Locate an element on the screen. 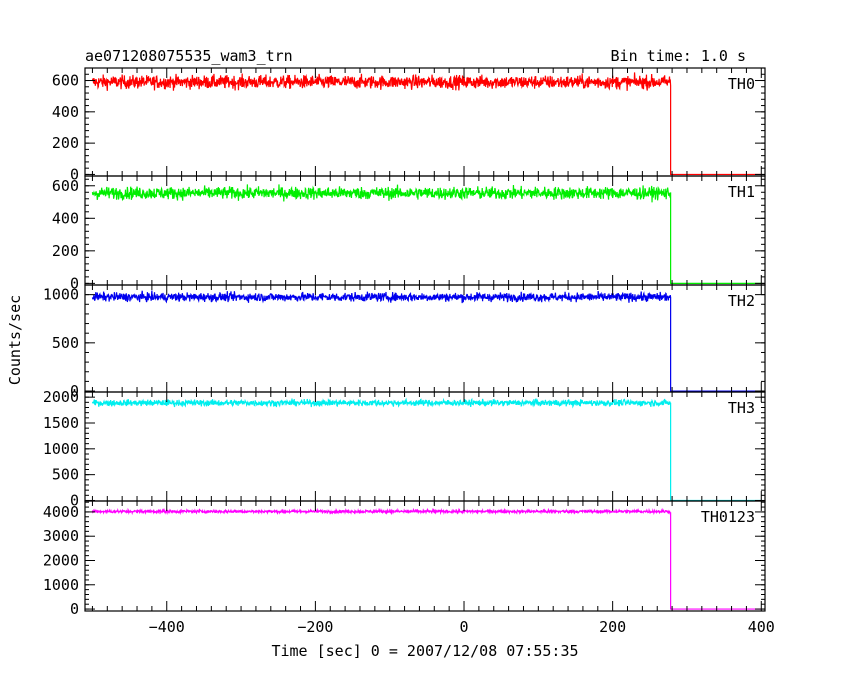 The width and height of the screenshot is (850, 680). x-axis: −400 −200 0 200 400 is located at coordinates (462, 627).